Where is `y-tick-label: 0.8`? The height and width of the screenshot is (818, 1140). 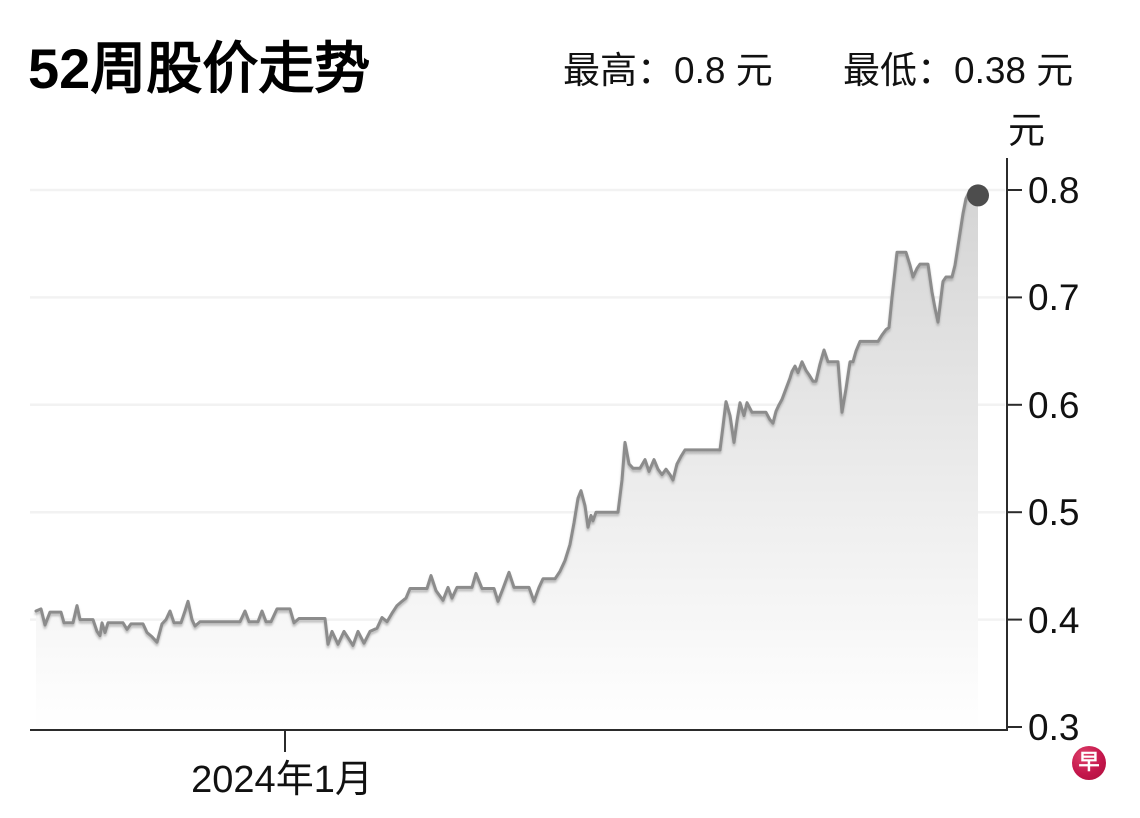
y-tick-label: 0.8 is located at coordinates (1053, 190).